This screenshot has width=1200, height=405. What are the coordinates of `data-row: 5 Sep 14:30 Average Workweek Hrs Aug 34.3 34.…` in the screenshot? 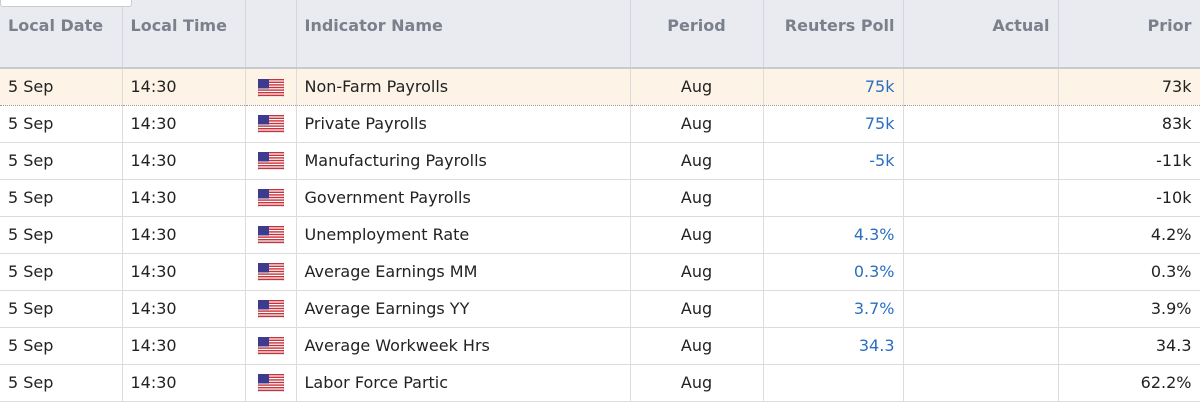 It's located at (600, 346).